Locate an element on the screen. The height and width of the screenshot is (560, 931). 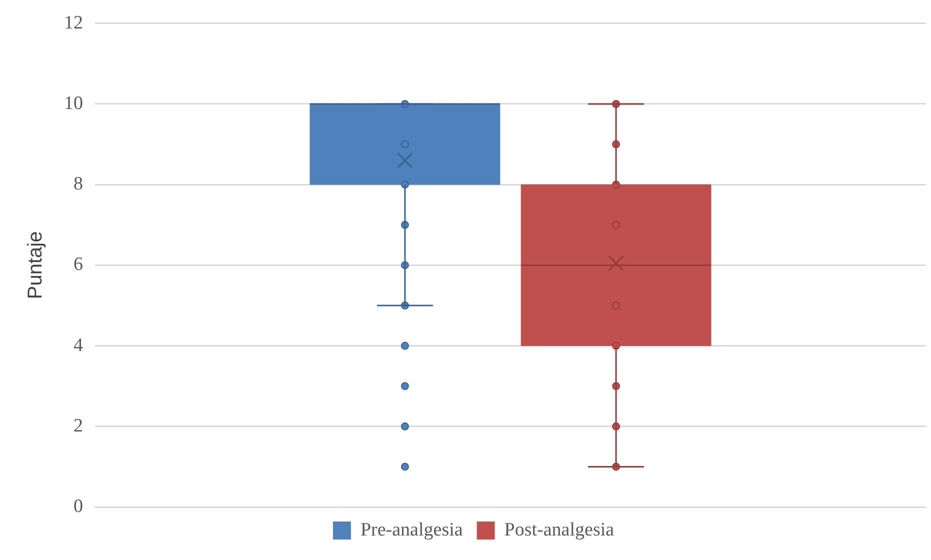
y-tick-label: 2 is located at coordinates (78, 425).